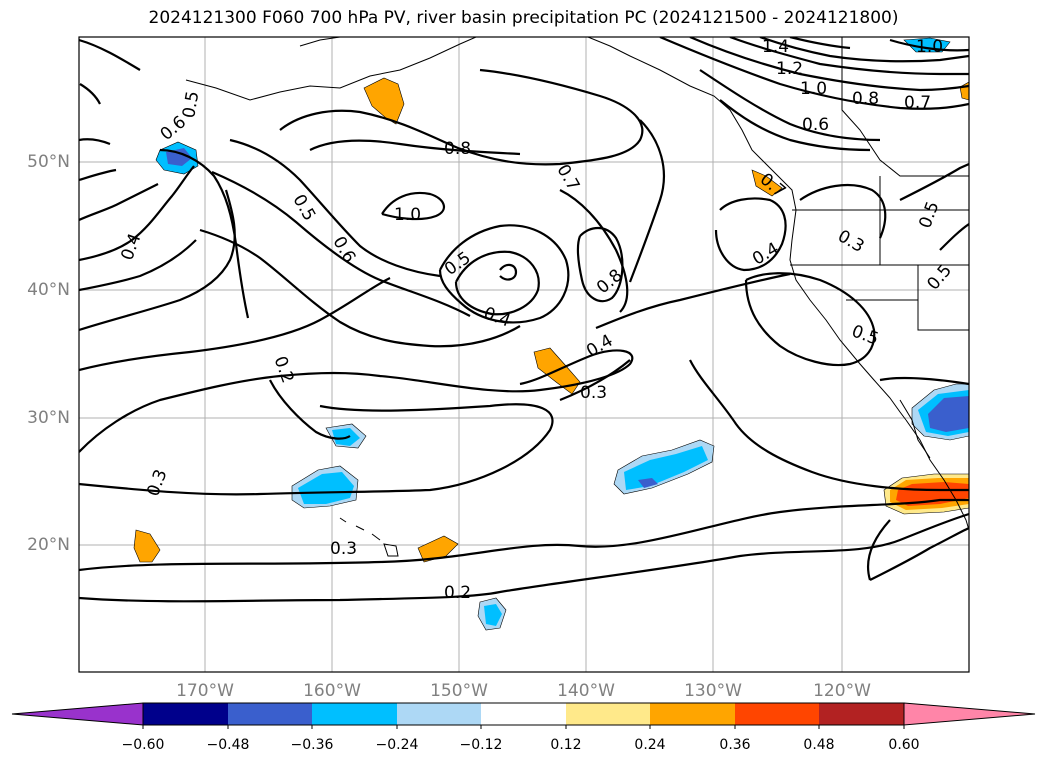 This screenshot has height=765, width=1047. What do you see at coordinates (789, 69) in the screenshot?
I see `contour-label: 1.2` at bounding box center [789, 69].